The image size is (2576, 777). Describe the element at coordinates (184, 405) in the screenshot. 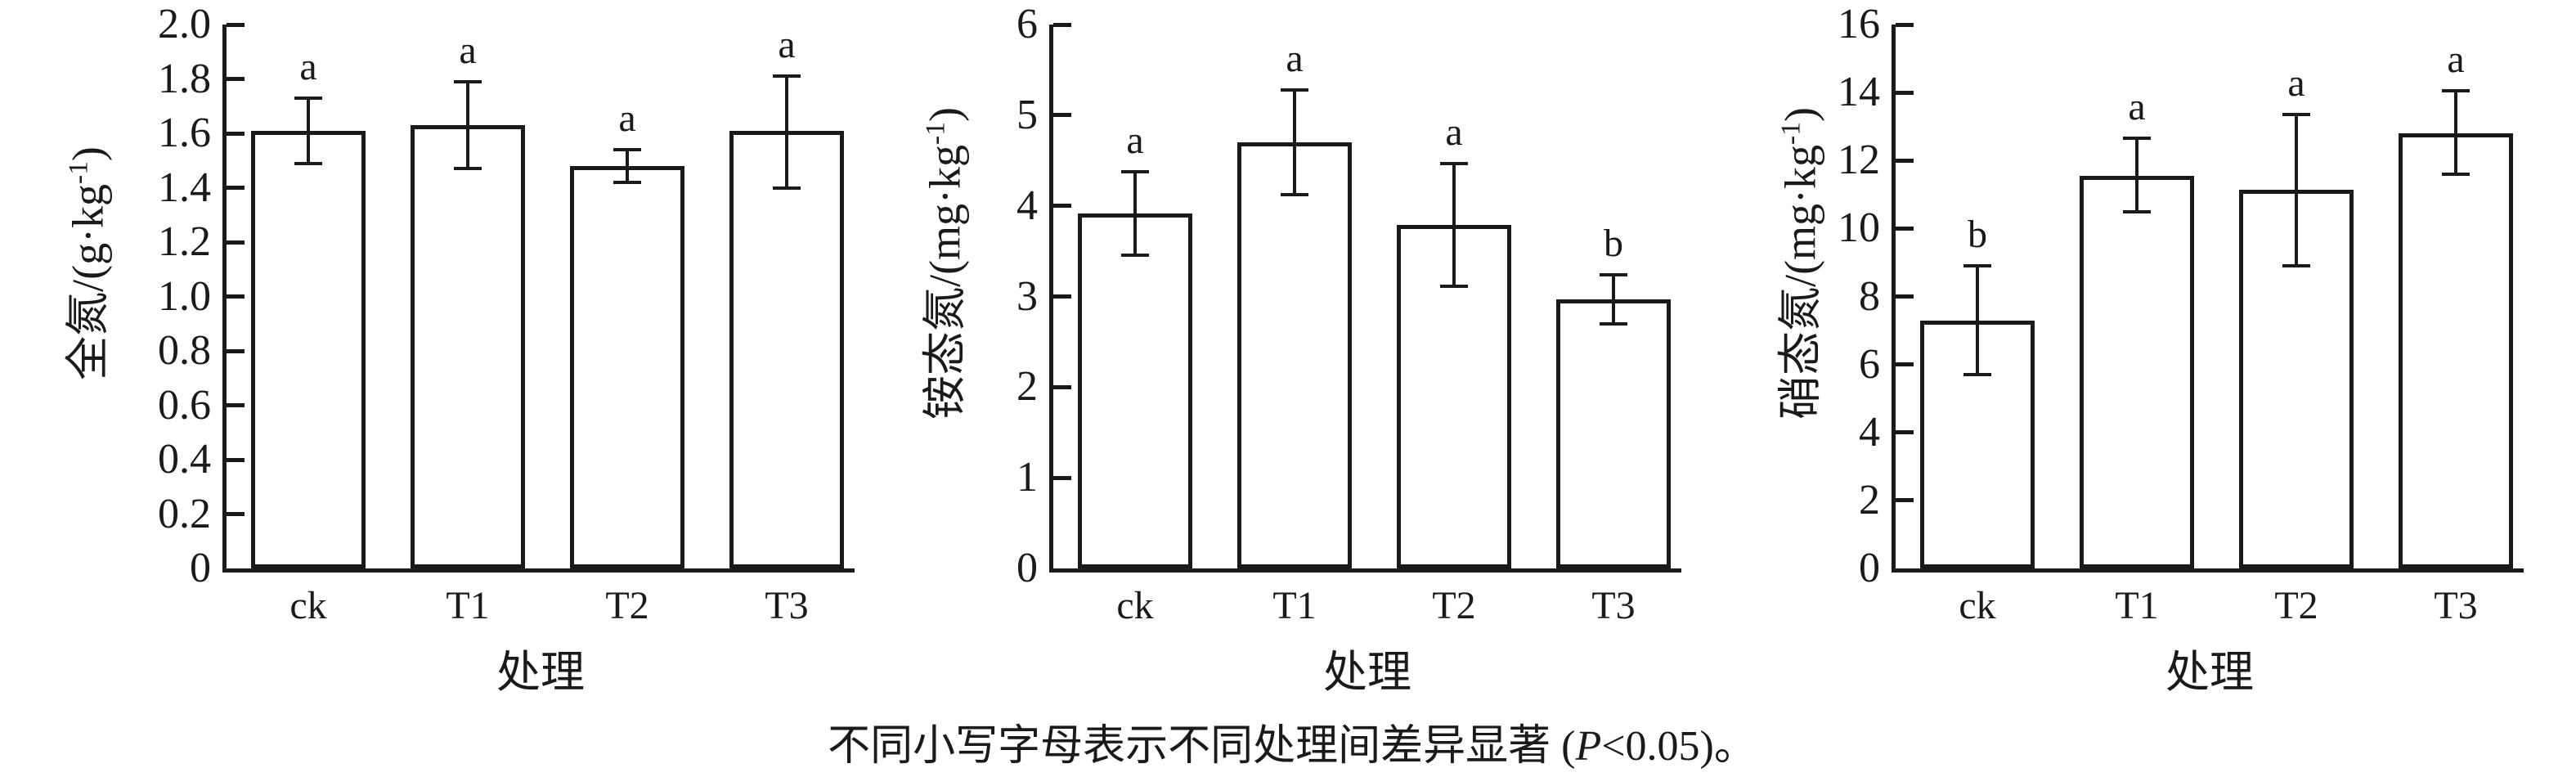

I see `y-tick-label: 0.6` at that location.